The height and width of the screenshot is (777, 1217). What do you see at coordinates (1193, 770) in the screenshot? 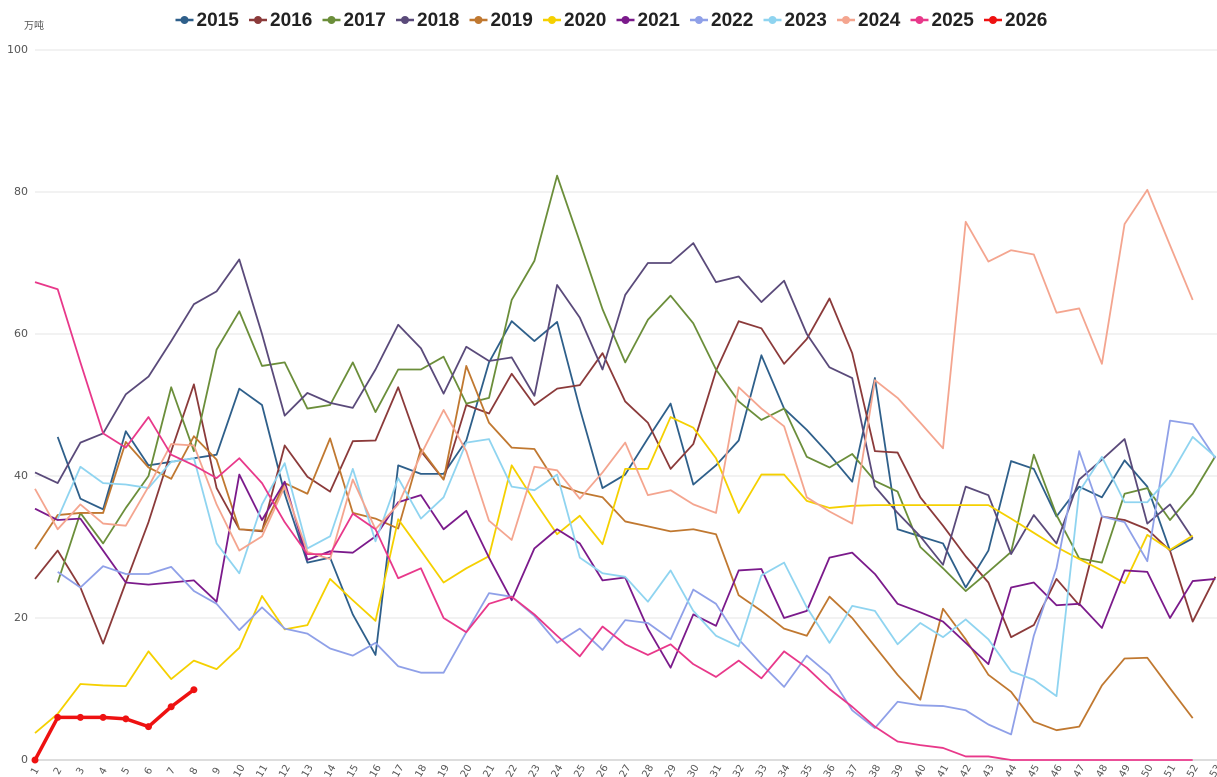
I see `x-tick-label: 52` at bounding box center [1193, 770].